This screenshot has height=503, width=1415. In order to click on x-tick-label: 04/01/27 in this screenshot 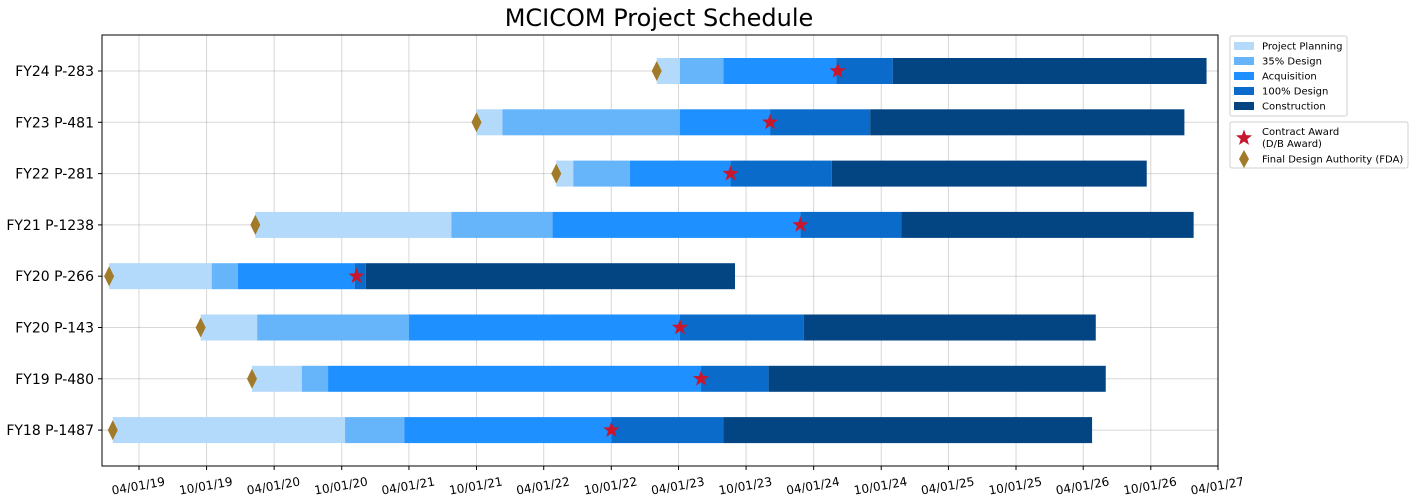, I will do `click(1218, 485)`.